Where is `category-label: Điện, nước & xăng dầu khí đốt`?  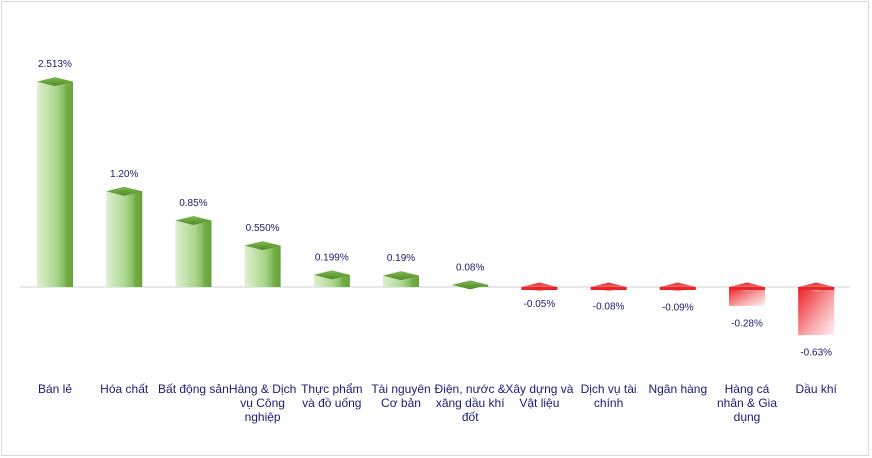 category-label: Điện, nước & xăng dầu khí đốt is located at coordinates (470, 403).